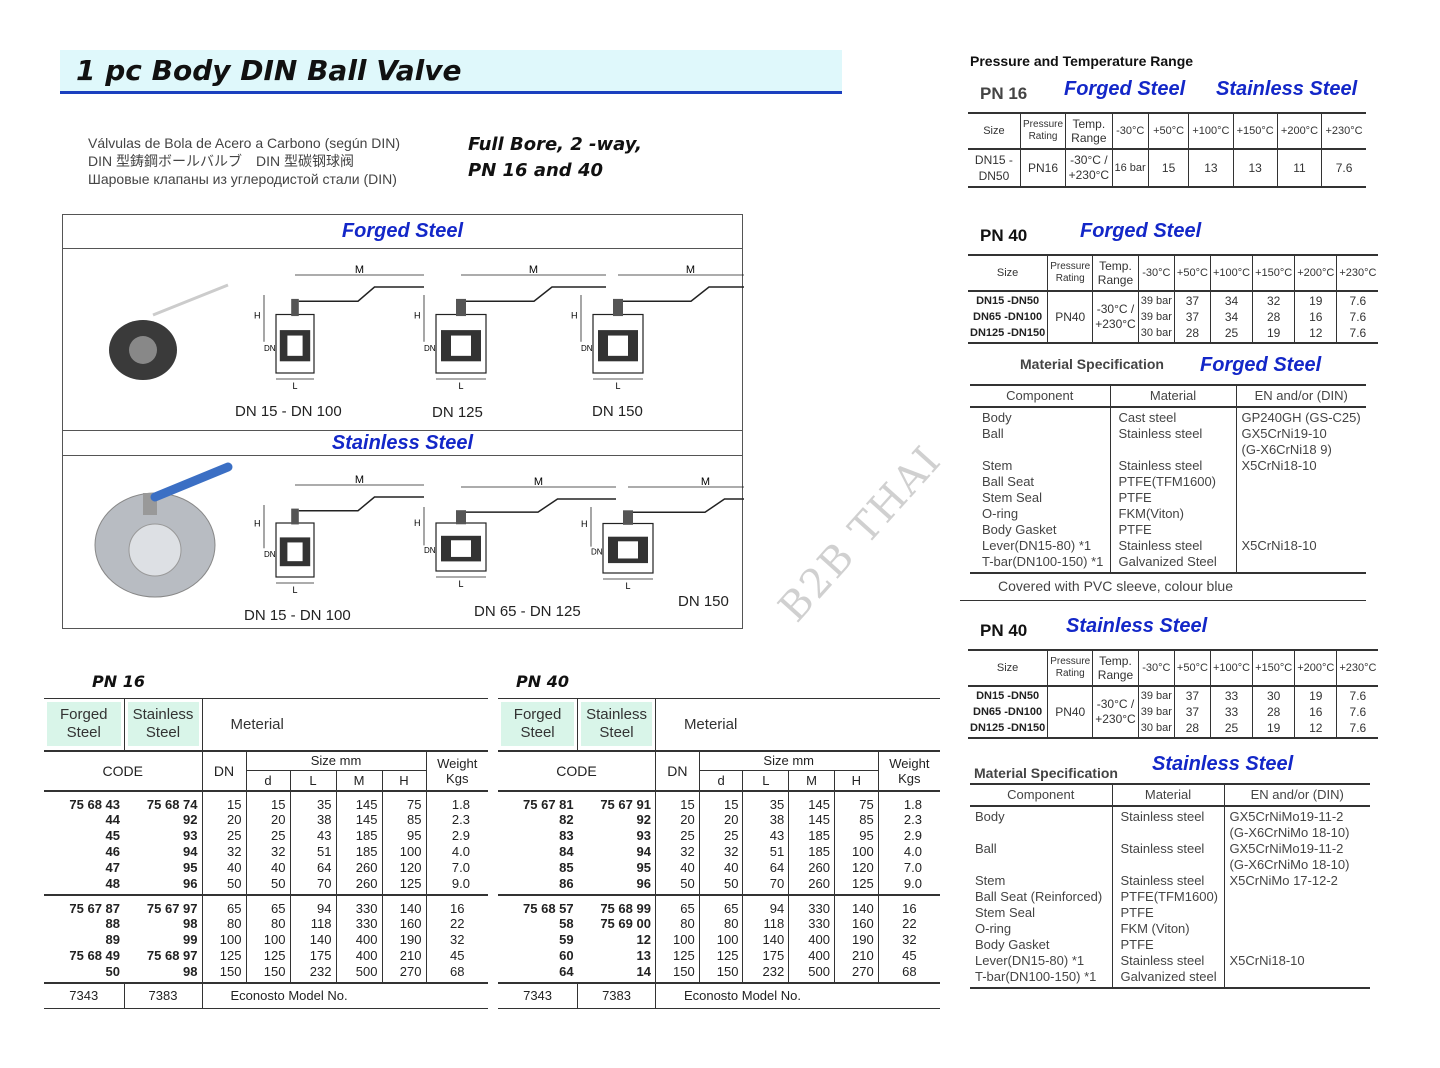 The height and width of the screenshot is (1068, 1440). I want to click on d-cell: 40, so click(267, 867).